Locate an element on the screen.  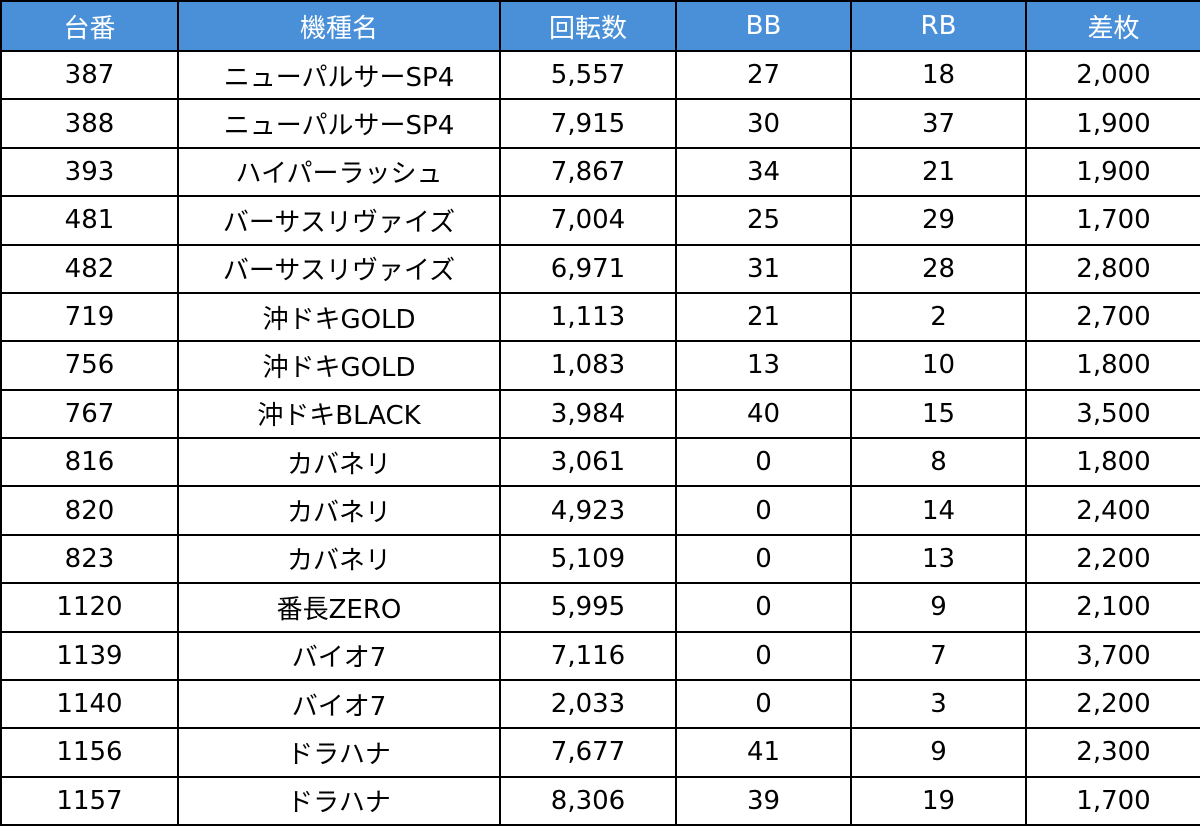
cell-rb: 19 is located at coordinates (938, 800).